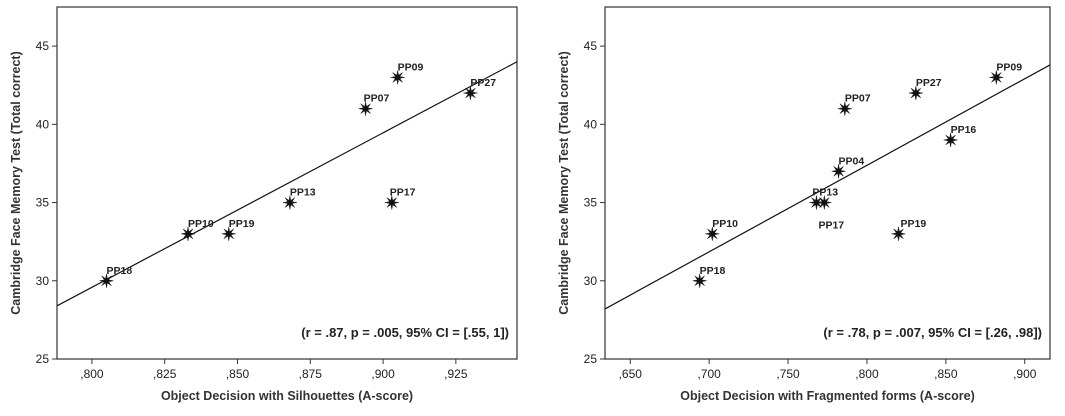 The width and height of the screenshot is (1065, 416). What do you see at coordinates (950, 140) in the screenshot?
I see `data-point-pp16` at bounding box center [950, 140].